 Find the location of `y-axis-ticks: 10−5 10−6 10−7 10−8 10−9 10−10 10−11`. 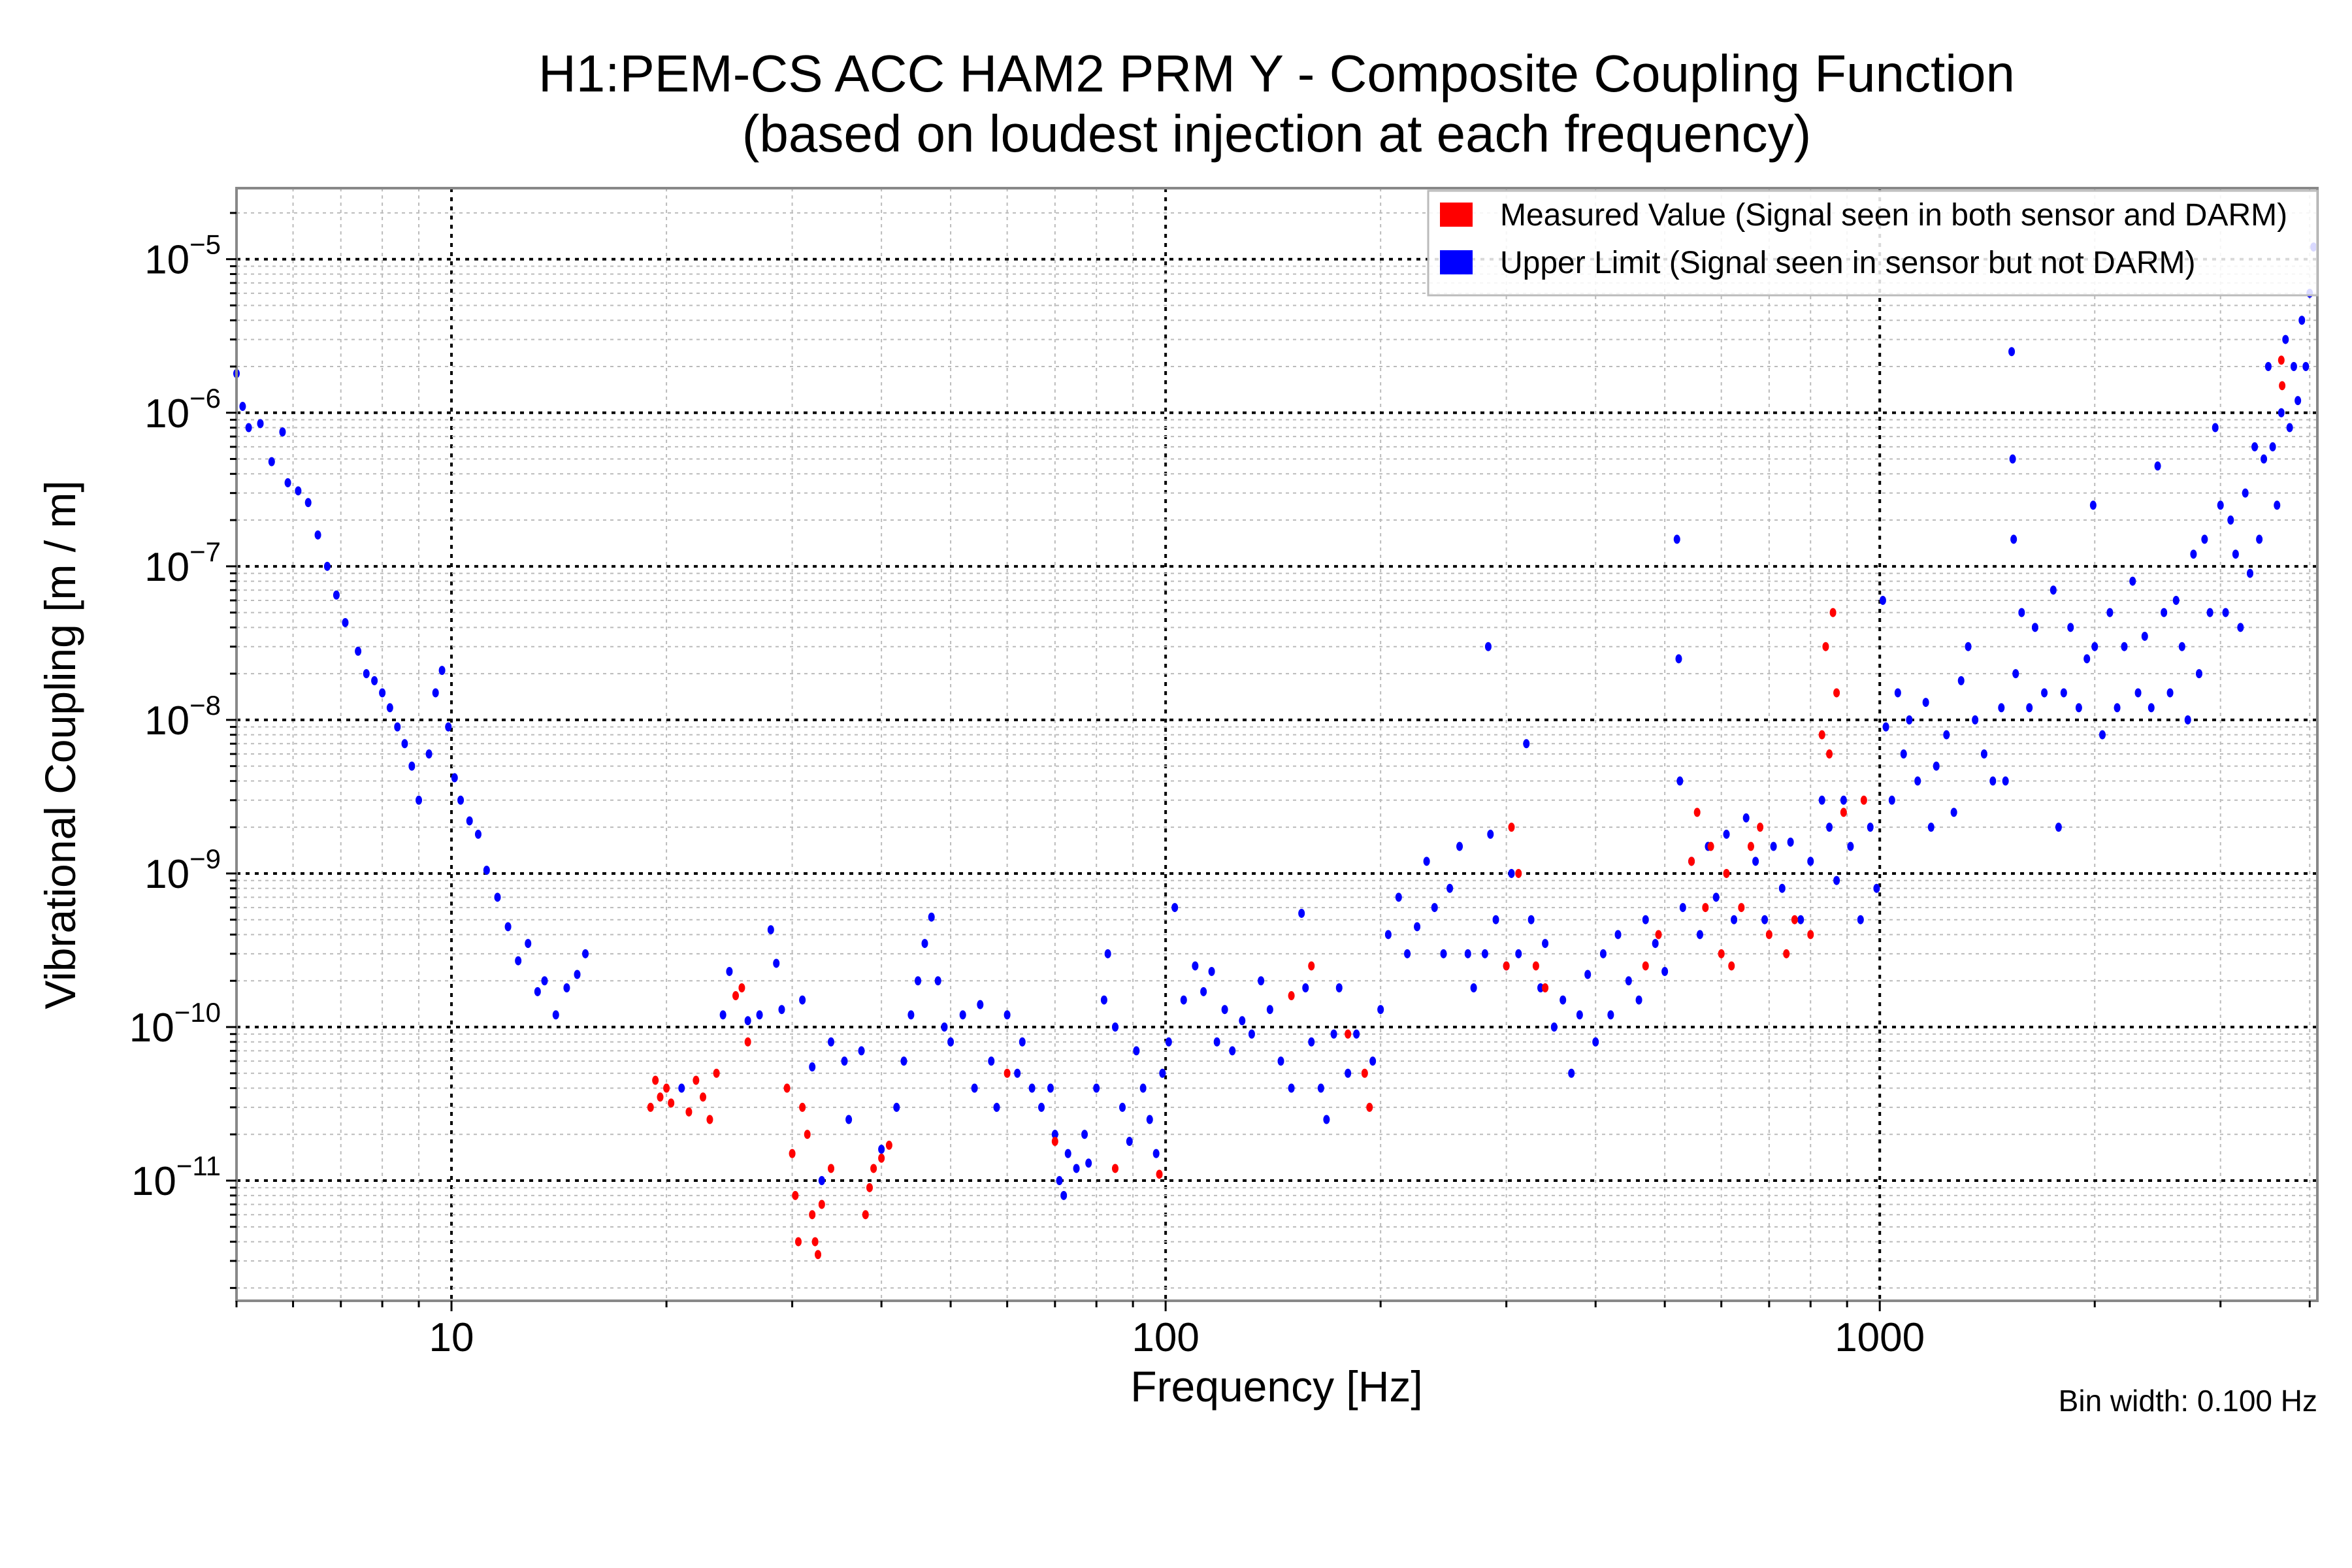

y-axis-ticks: 10−5 10−6 10−7 10−8 10−9 10−10 10−11 is located at coordinates (183, 750).